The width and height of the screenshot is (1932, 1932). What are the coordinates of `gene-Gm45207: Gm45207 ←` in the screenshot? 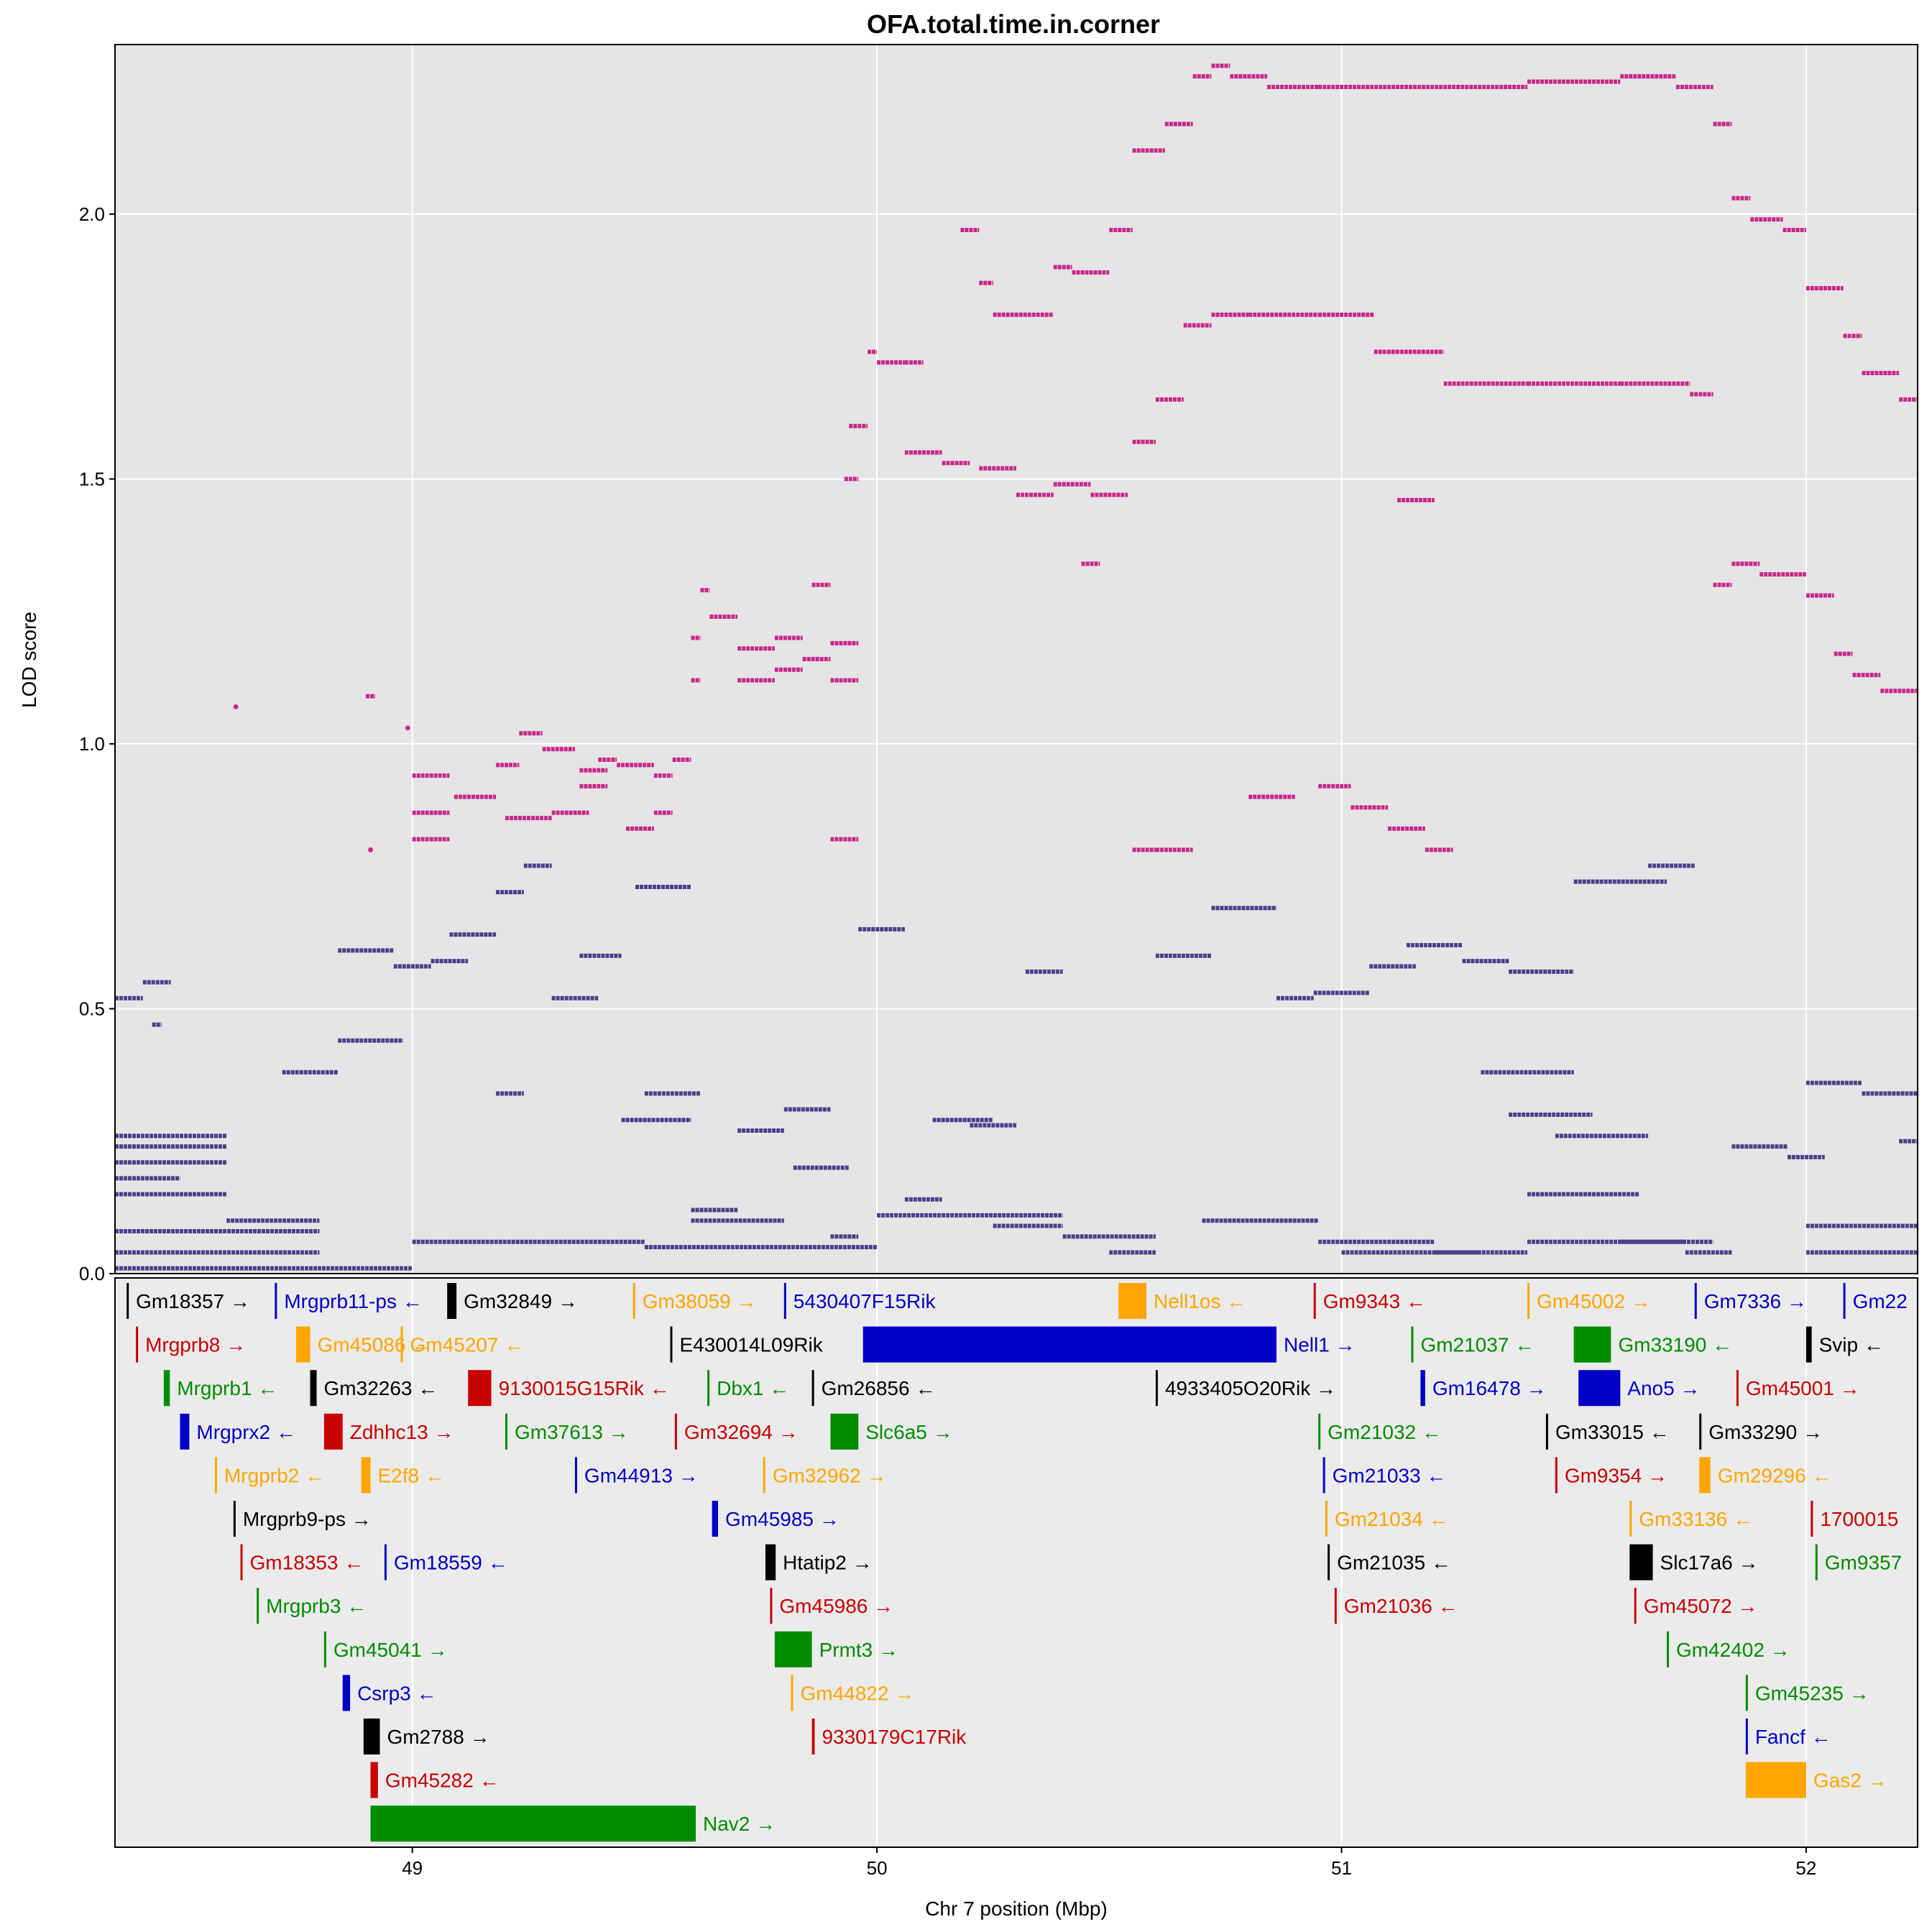 It's located at (462, 1344).